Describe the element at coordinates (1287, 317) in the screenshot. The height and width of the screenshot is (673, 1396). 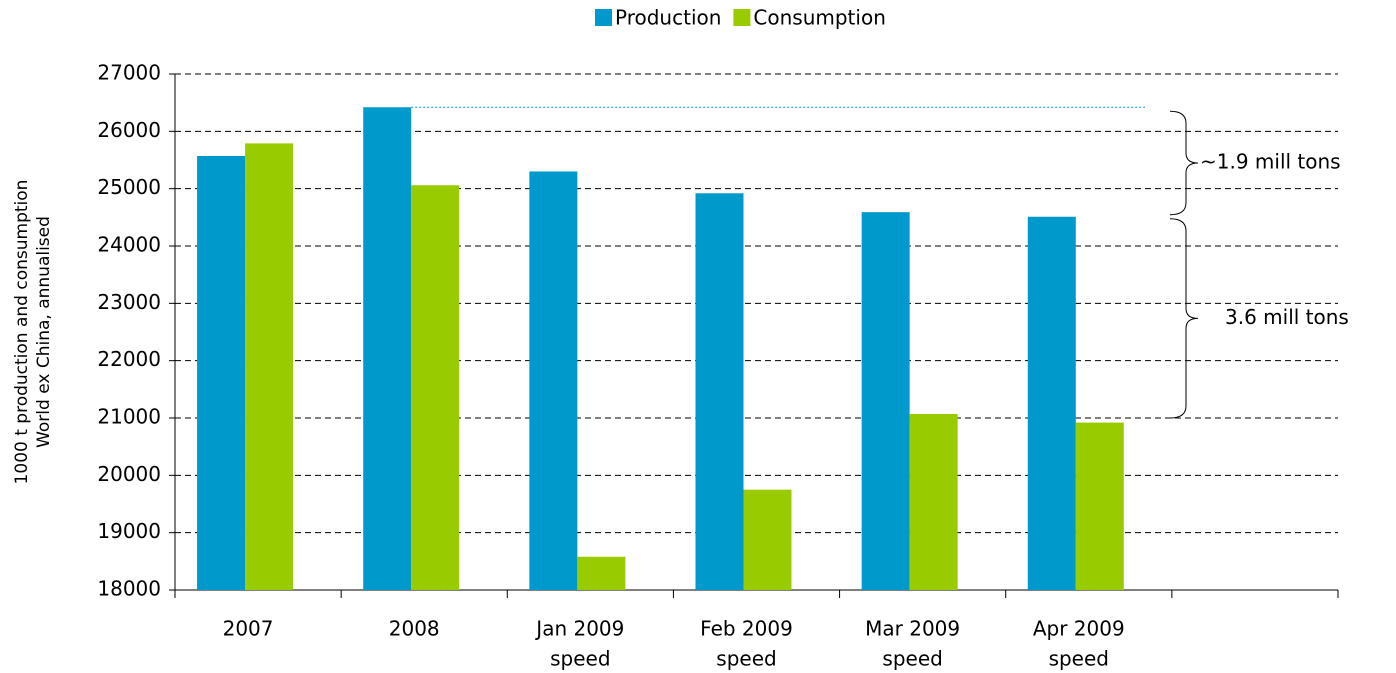
I see `annotation: 3.6 mill tons` at that location.